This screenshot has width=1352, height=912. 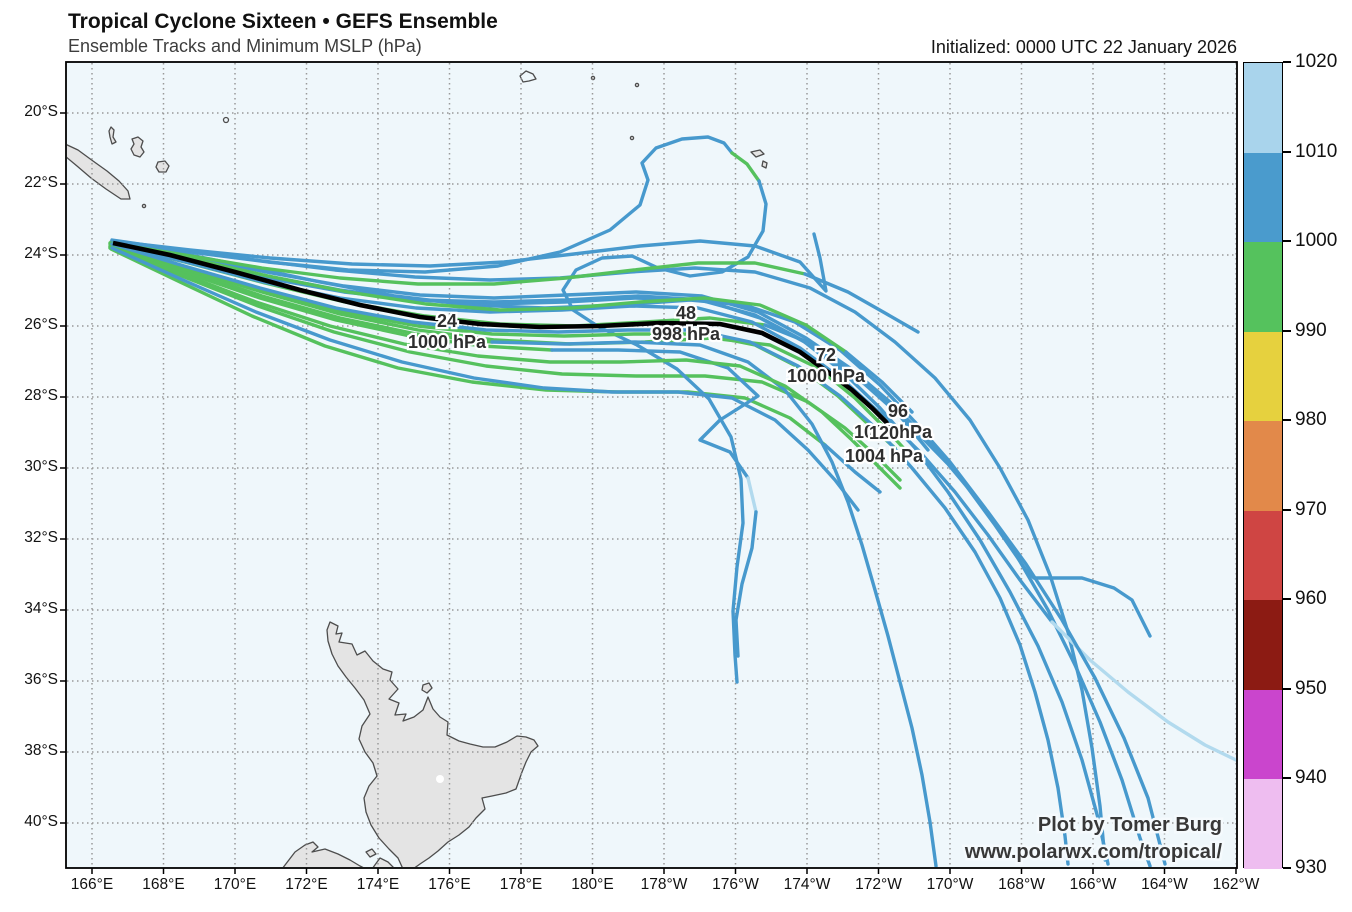 I want to click on waypoint-hour-label: 96, so click(x=898, y=411).